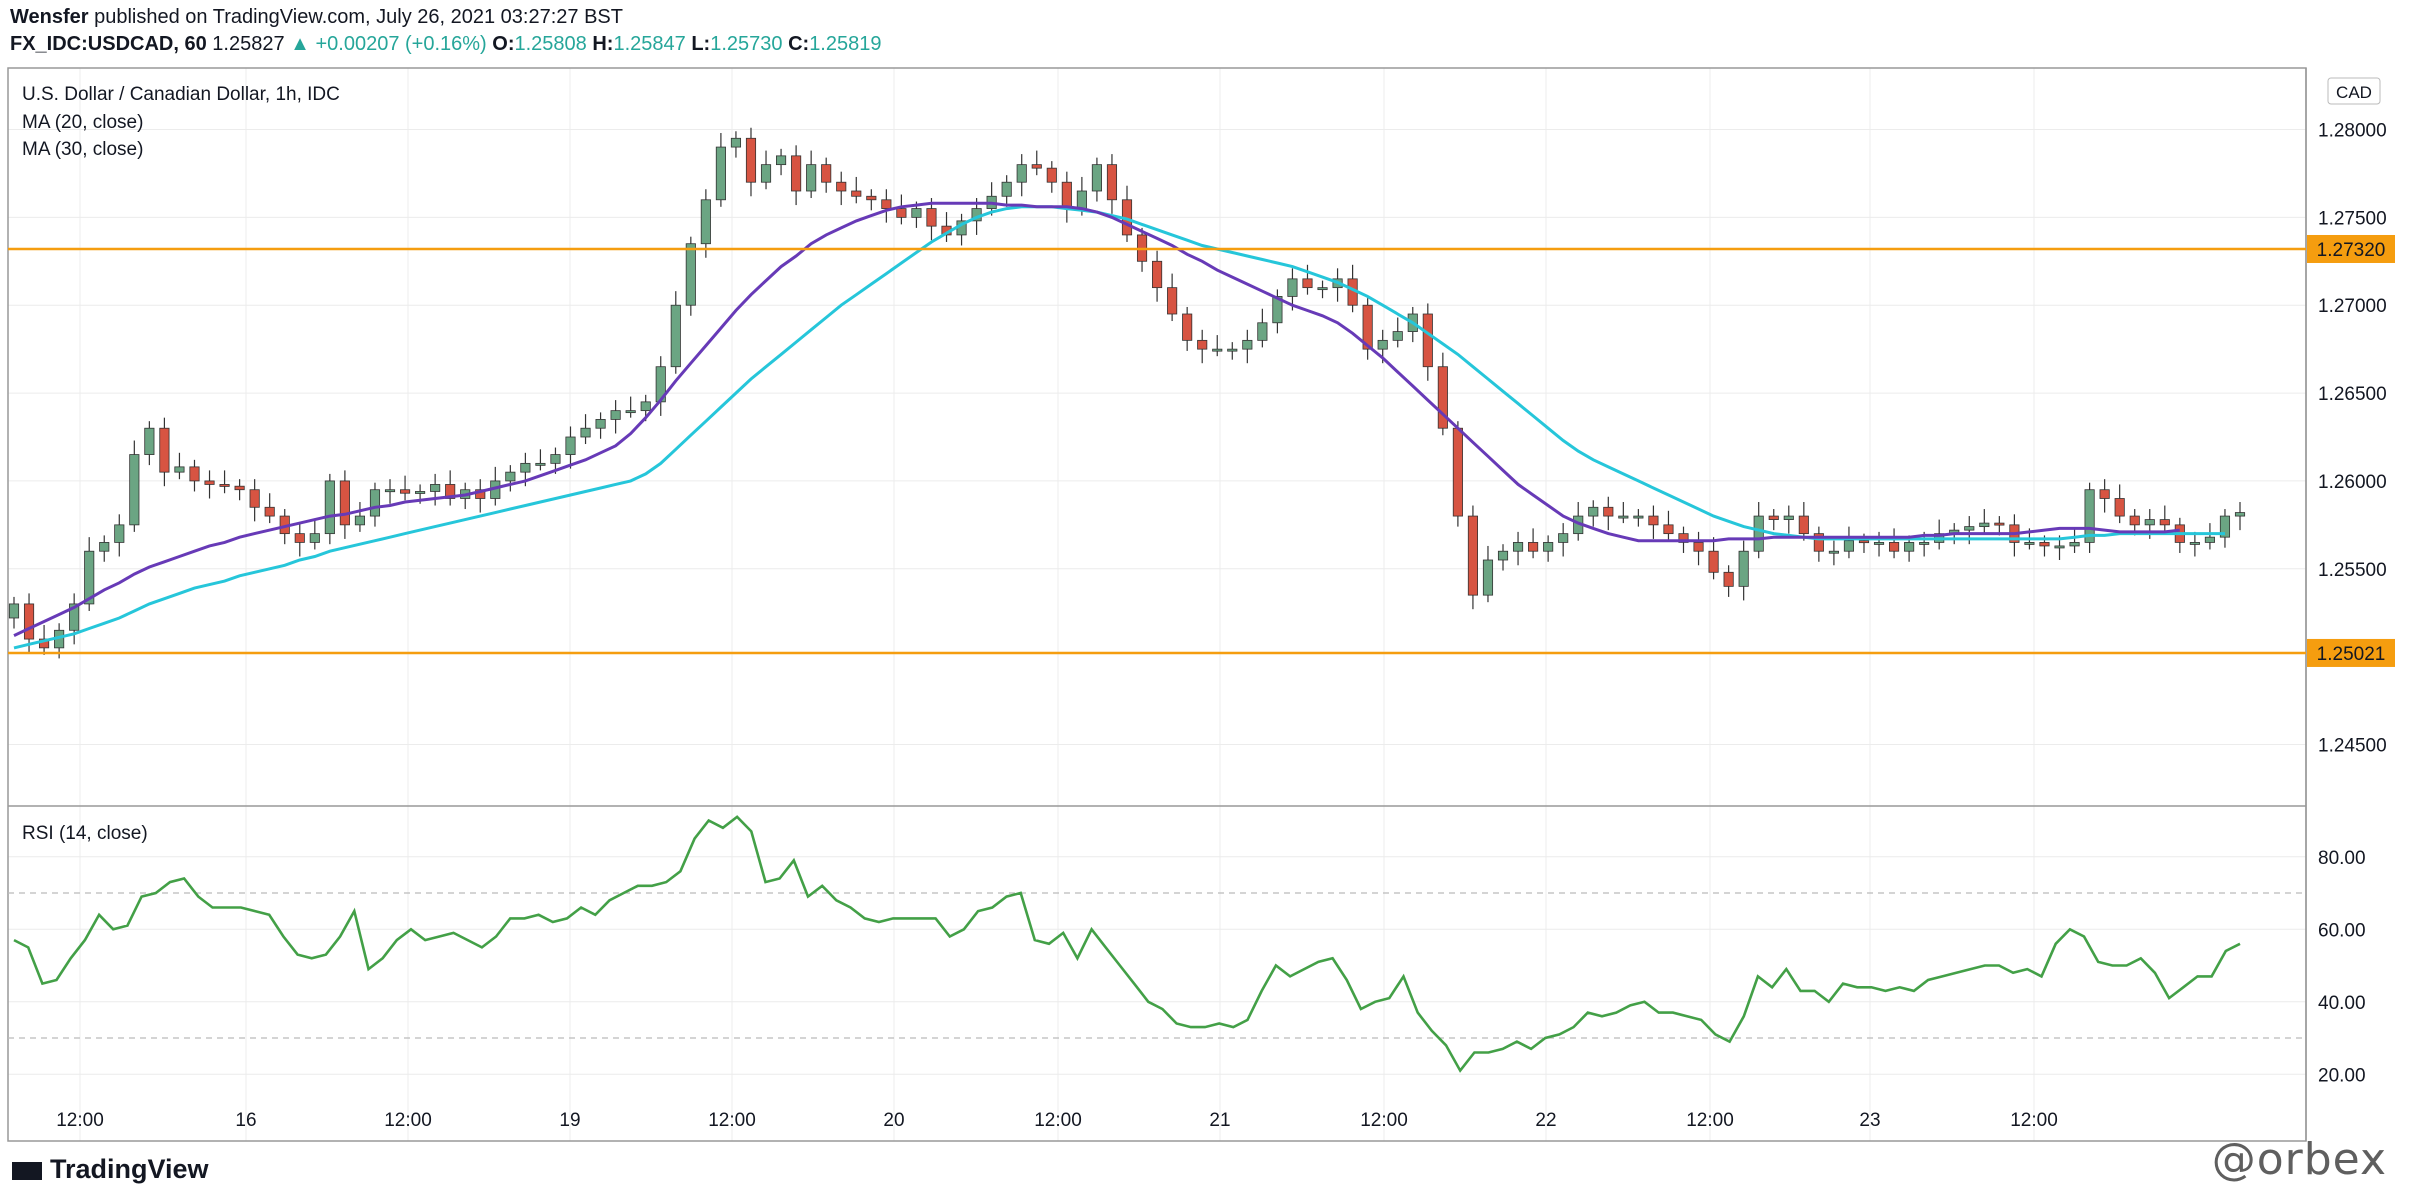 The width and height of the screenshot is (2415, 1199). What do you see at coordinates (82, 149) in the screenshot?
I see `ma30-legend: MA (30, close)` at bounding box center [82, 149].